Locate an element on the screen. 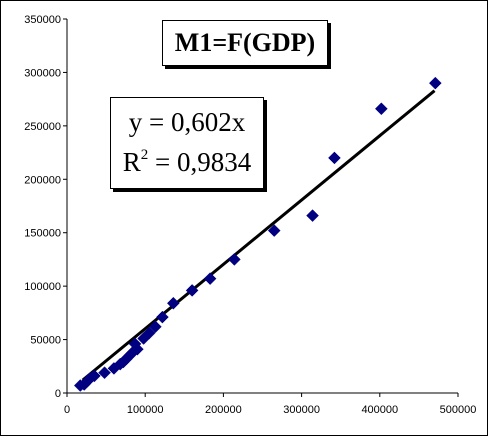 This screenshot has height=436, width=488. y-tick-label: 50000 is located at coordinates (45, 341).